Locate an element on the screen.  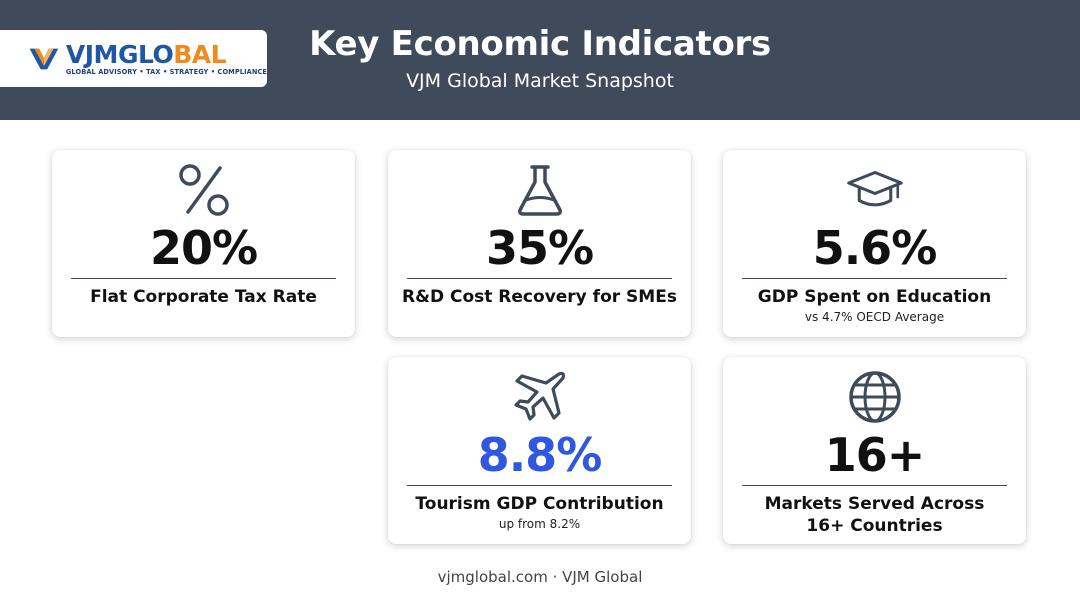
indicator-card-markets: 16+ Markets Served Across 16+ Countries is located at coordinates (874, 450).